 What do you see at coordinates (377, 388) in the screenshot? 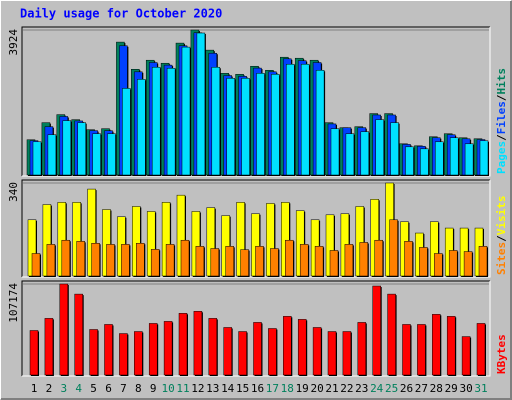
I see `x-tick-label: 24` at bounding box center [377, 388].